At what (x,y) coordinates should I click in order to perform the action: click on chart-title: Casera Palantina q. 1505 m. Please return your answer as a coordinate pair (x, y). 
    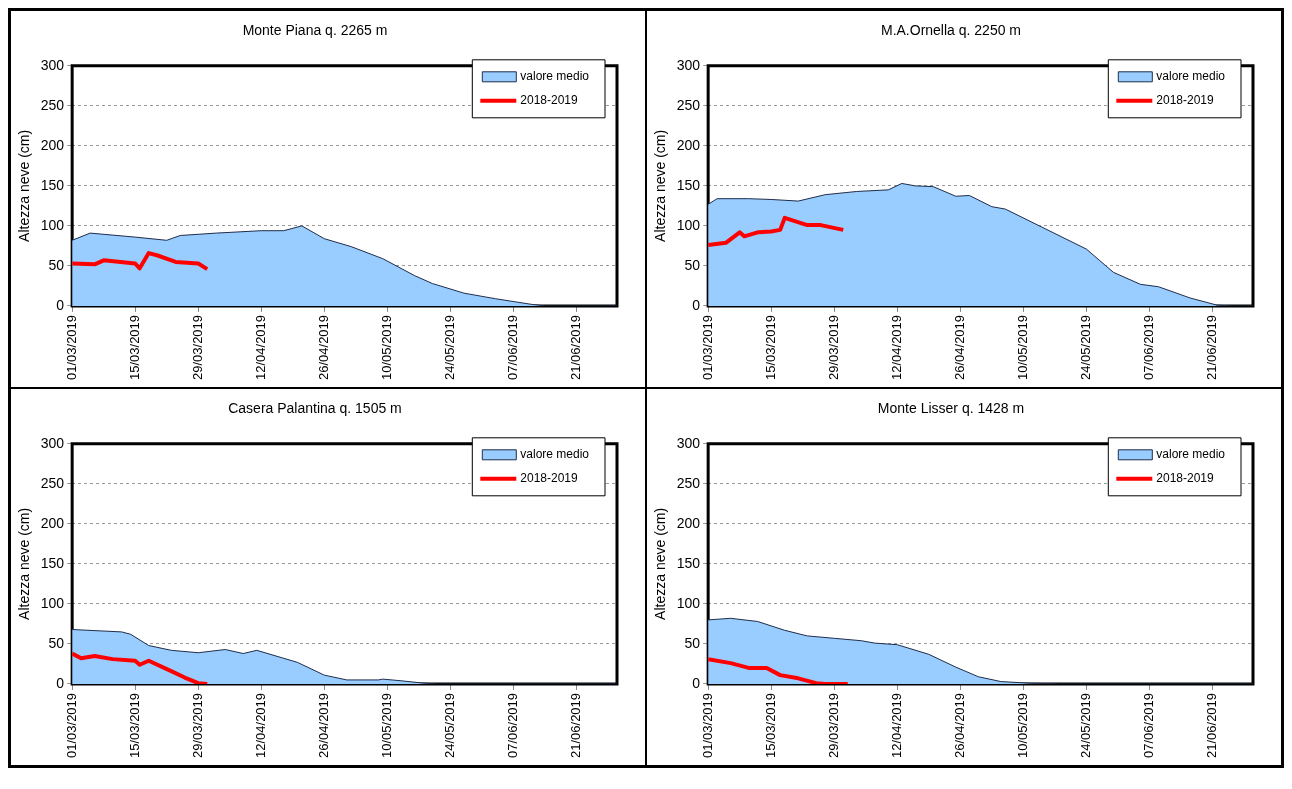
    Looking at the image, I should click on (315, 408).